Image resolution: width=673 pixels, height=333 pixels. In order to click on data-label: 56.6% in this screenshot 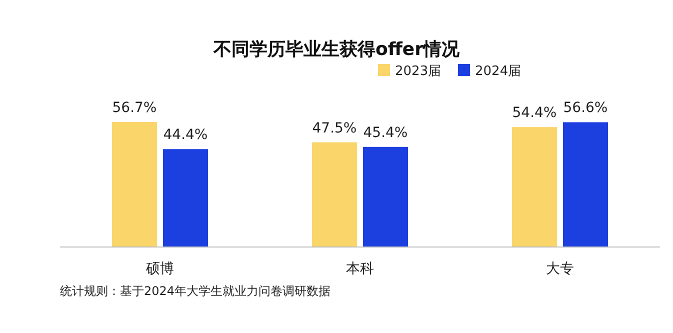, I will do `click(585, 108)`.